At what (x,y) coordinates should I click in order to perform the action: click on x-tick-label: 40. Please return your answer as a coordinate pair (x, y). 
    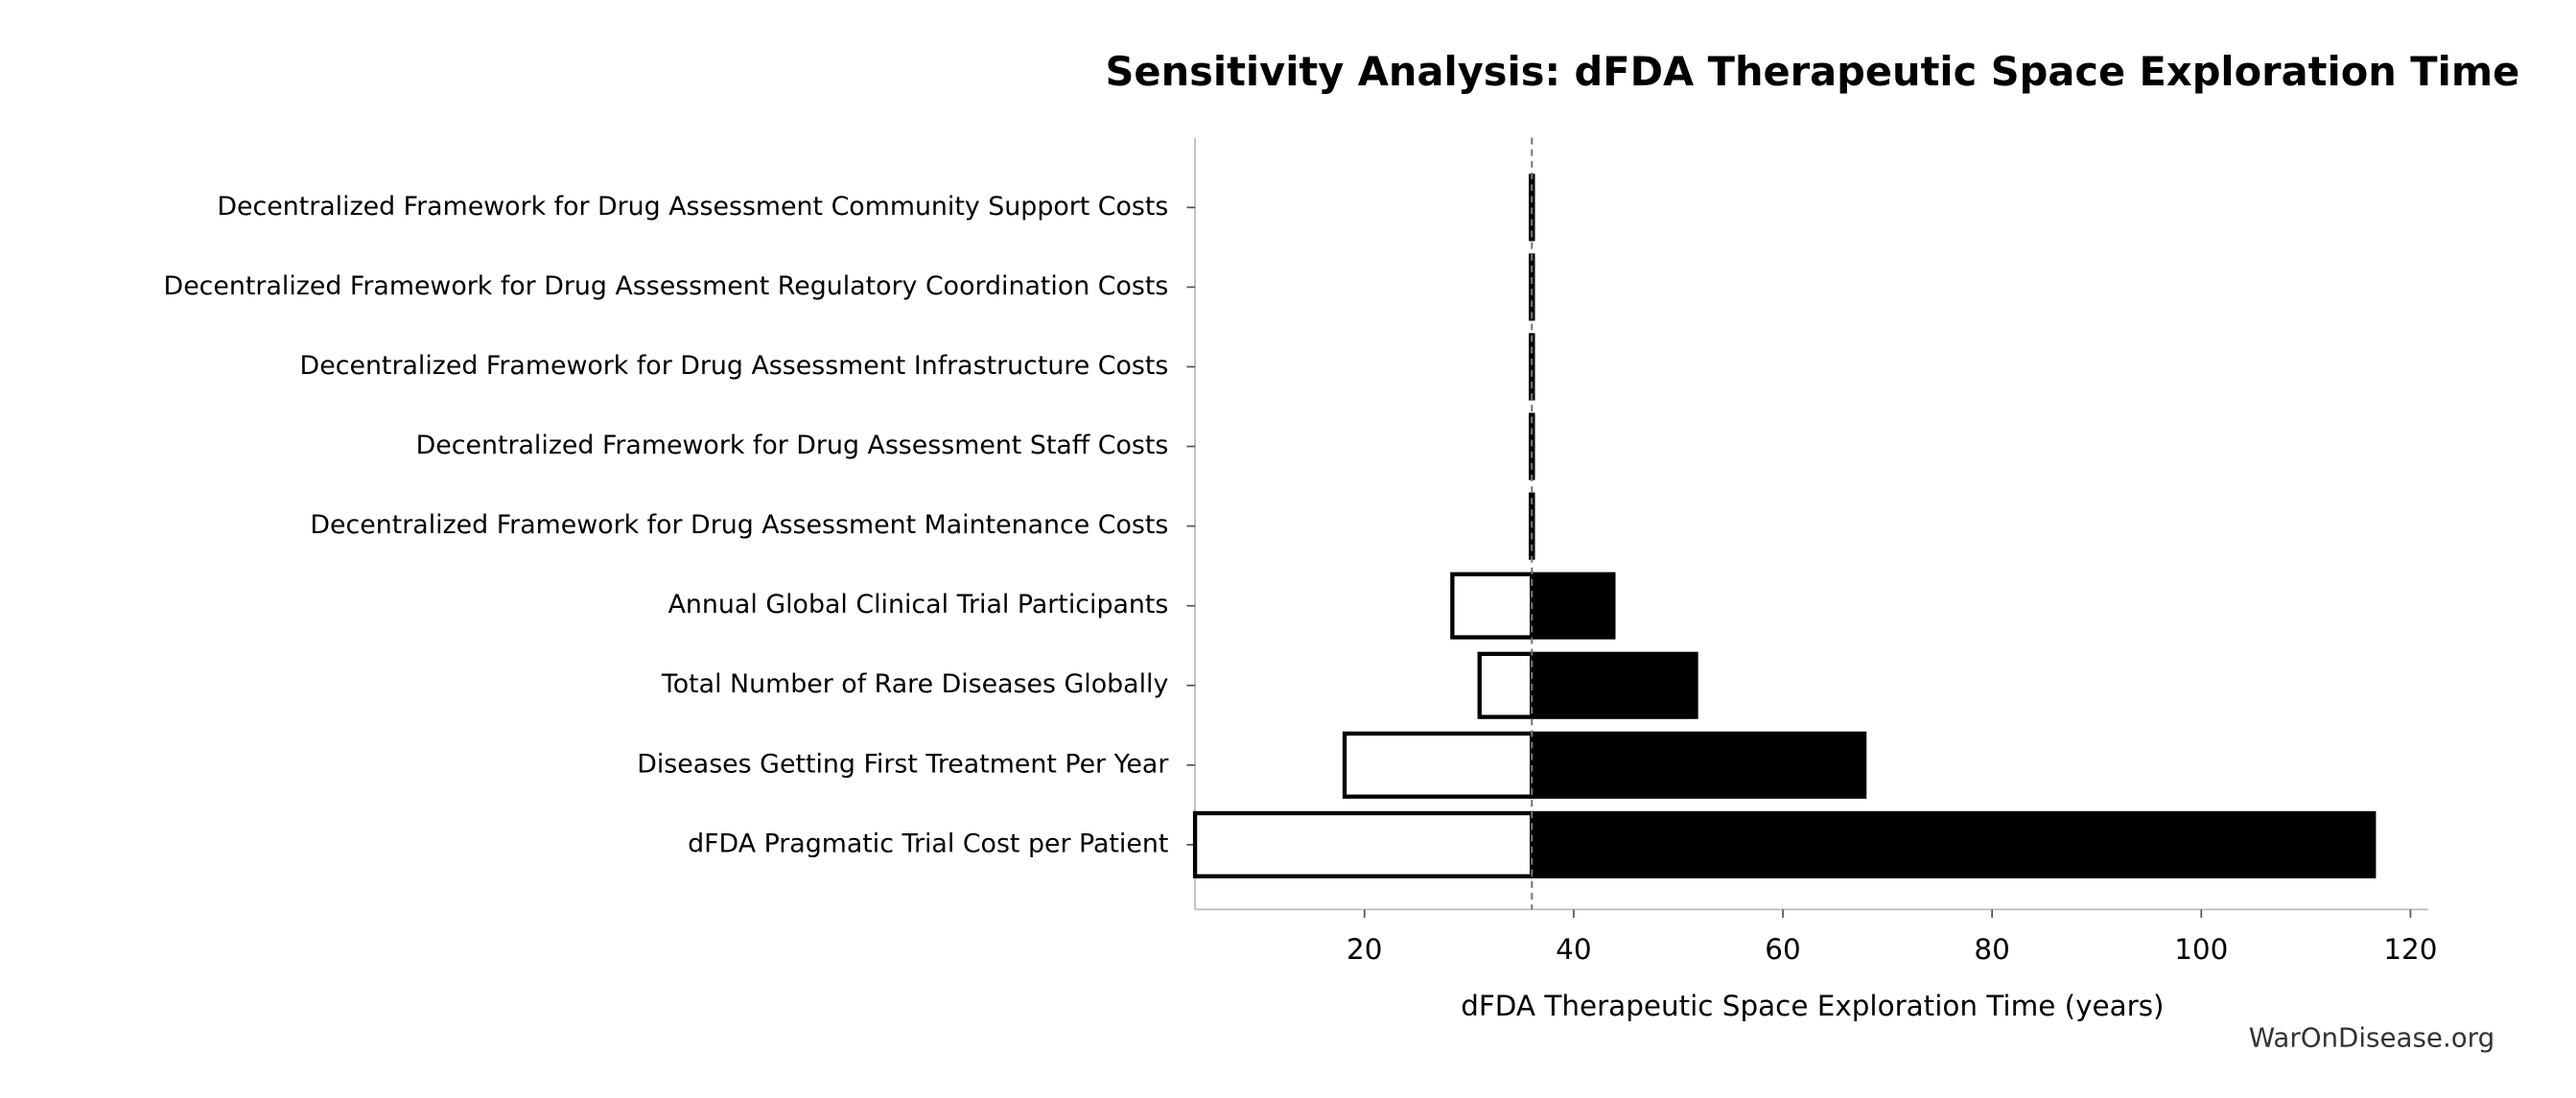
    Looking at the image, I should click on (1573, 950).